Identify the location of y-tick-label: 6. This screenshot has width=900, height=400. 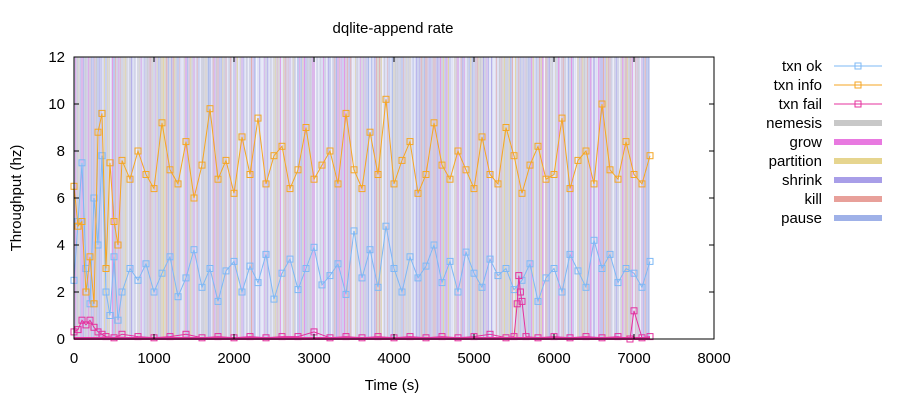
(61, 198).